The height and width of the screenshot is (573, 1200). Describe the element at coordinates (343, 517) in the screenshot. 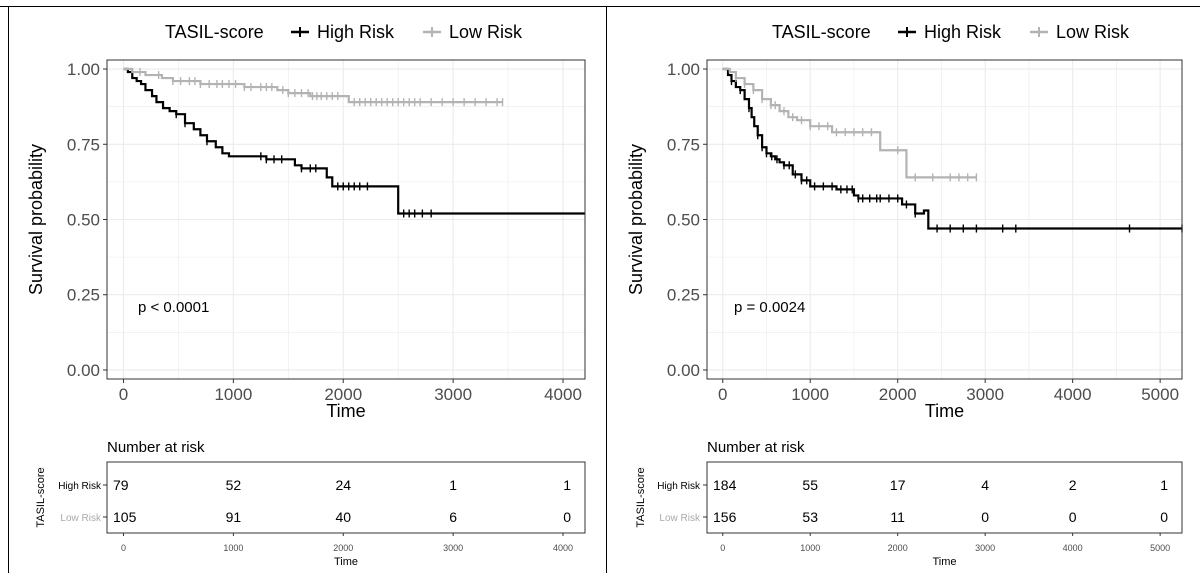

I see `risk-count: 40` at that location.